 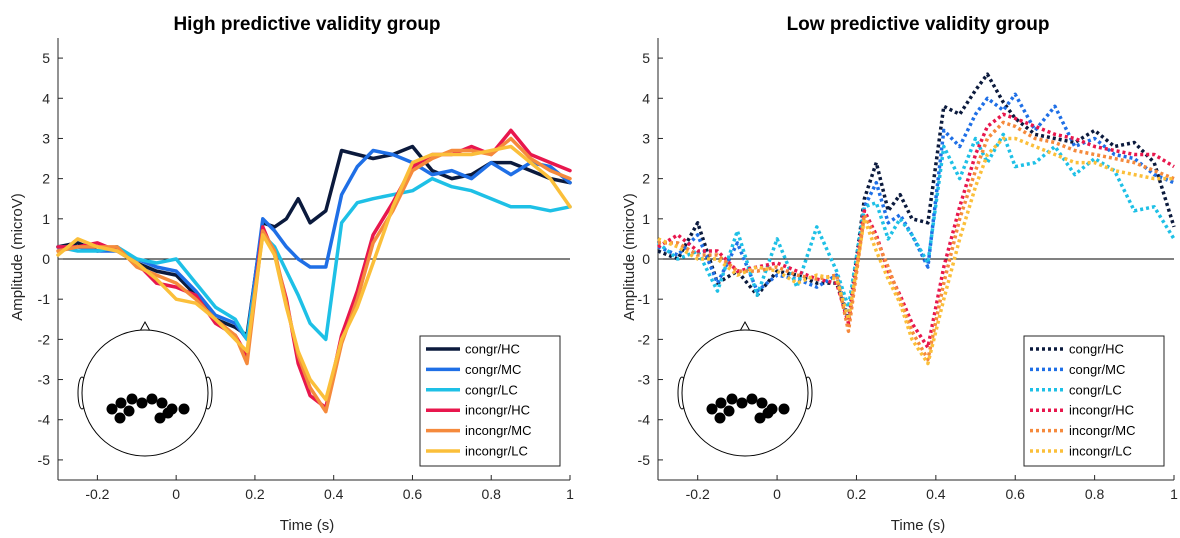 I want to click on y-tick-label: 5, so click(x=646, y=58).